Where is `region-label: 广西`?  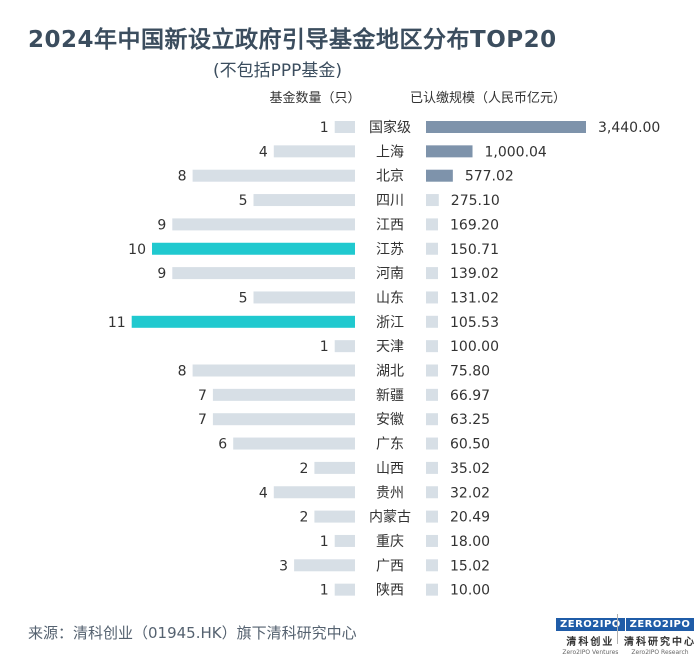
region-label: 广西 is located at coordinates (390, 566).